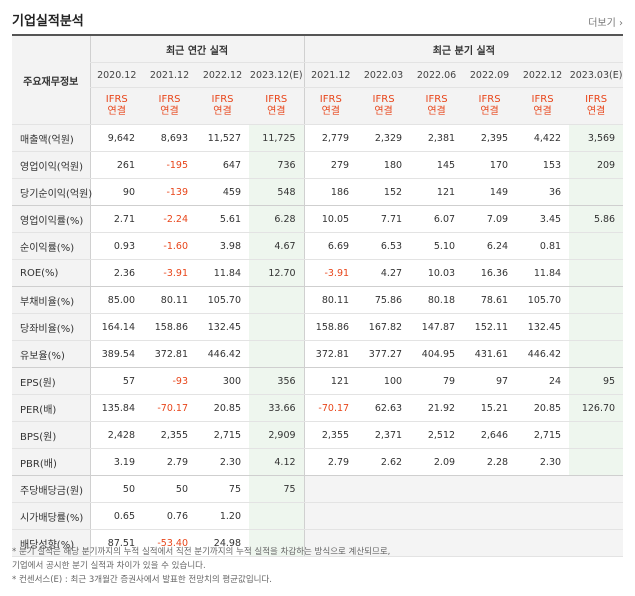  I want to click on row-label: 매출액(억원), so click(51, 138).